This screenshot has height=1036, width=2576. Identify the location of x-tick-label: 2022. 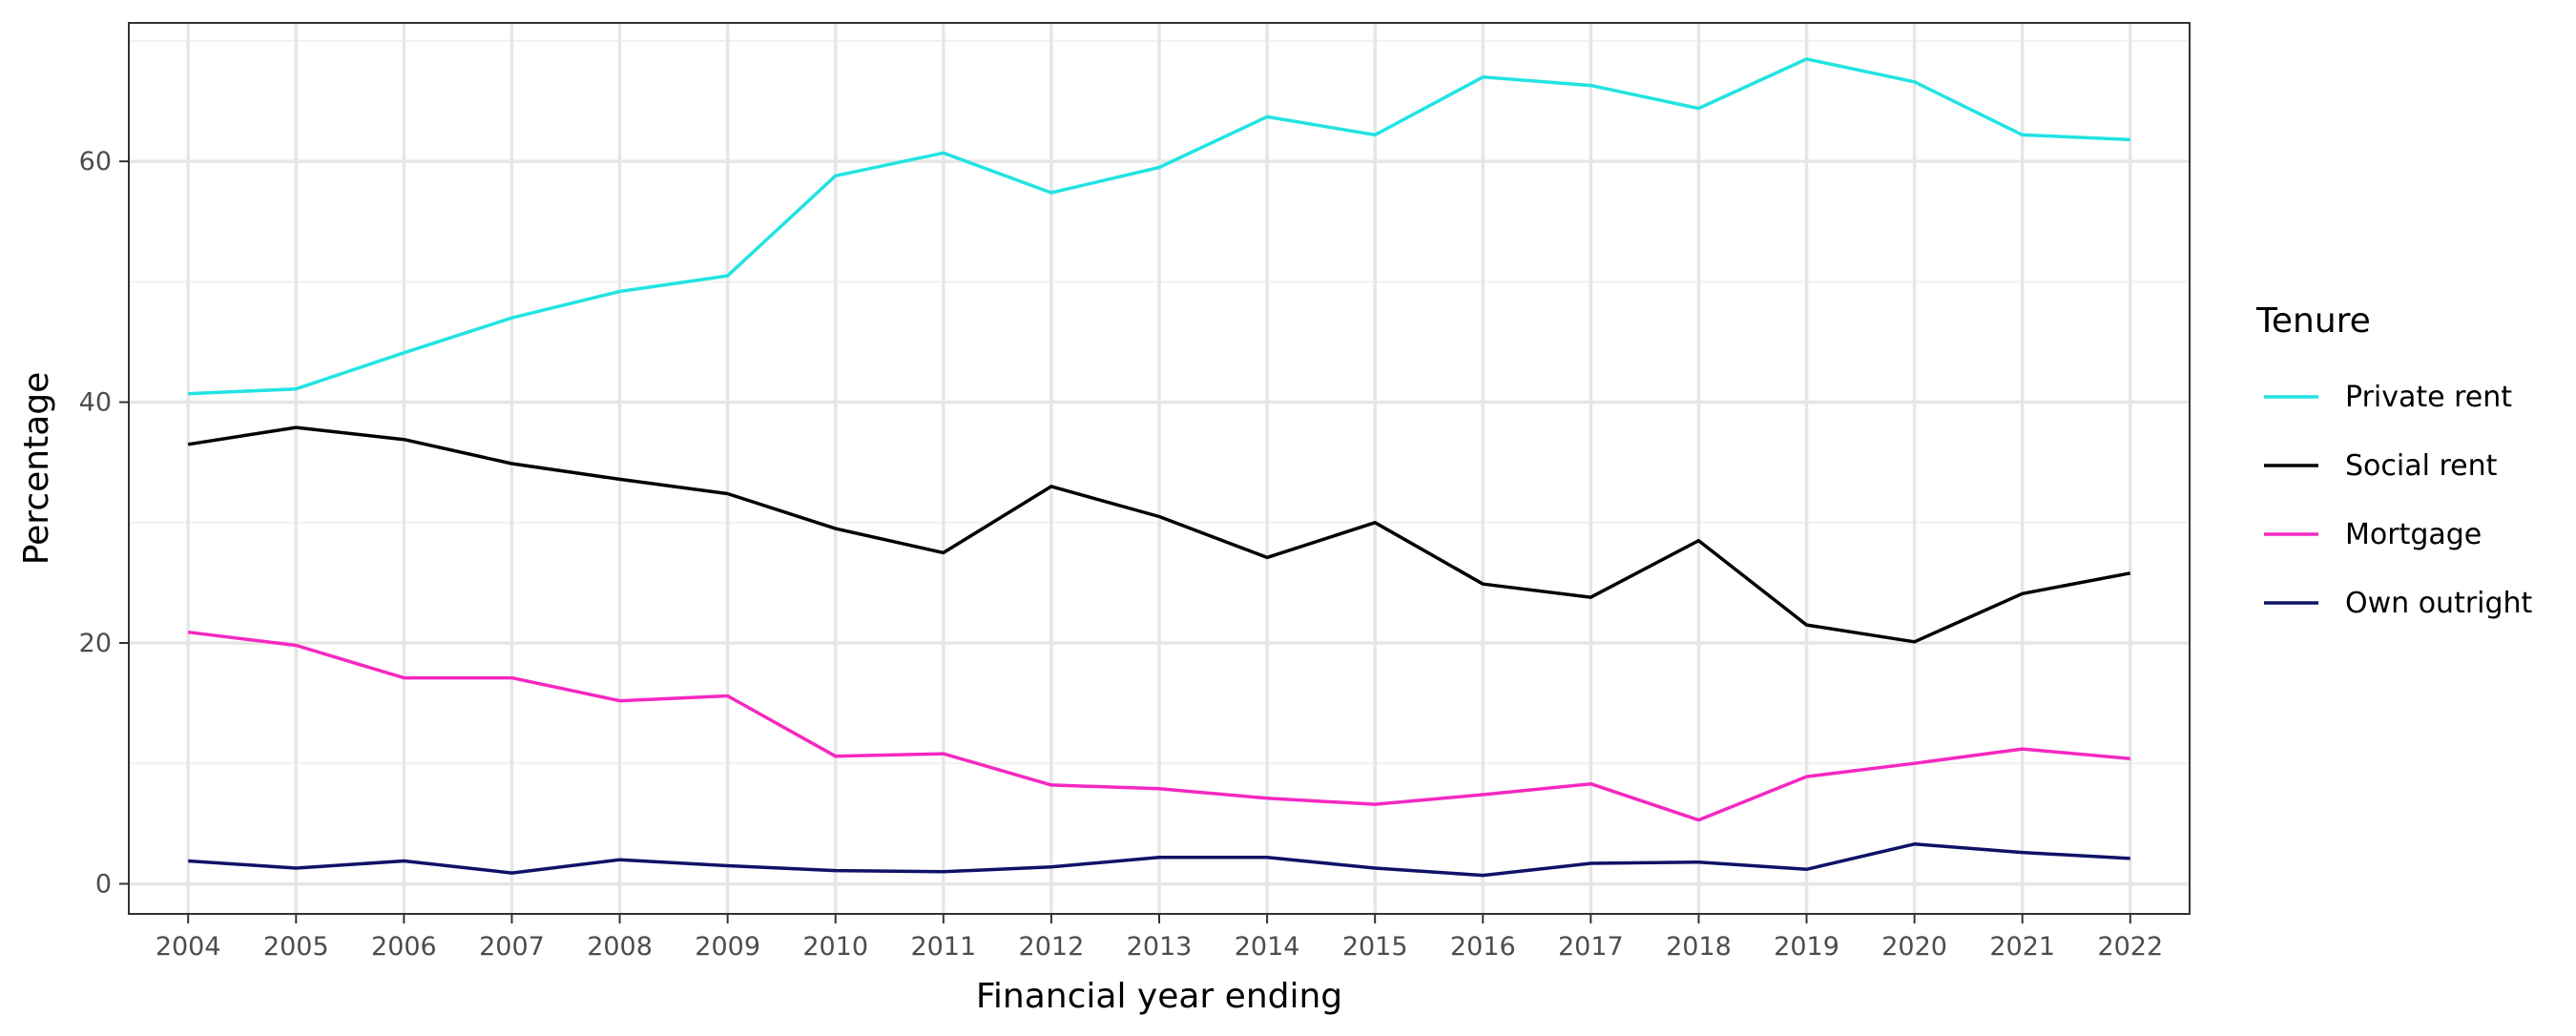
(2130, 947).